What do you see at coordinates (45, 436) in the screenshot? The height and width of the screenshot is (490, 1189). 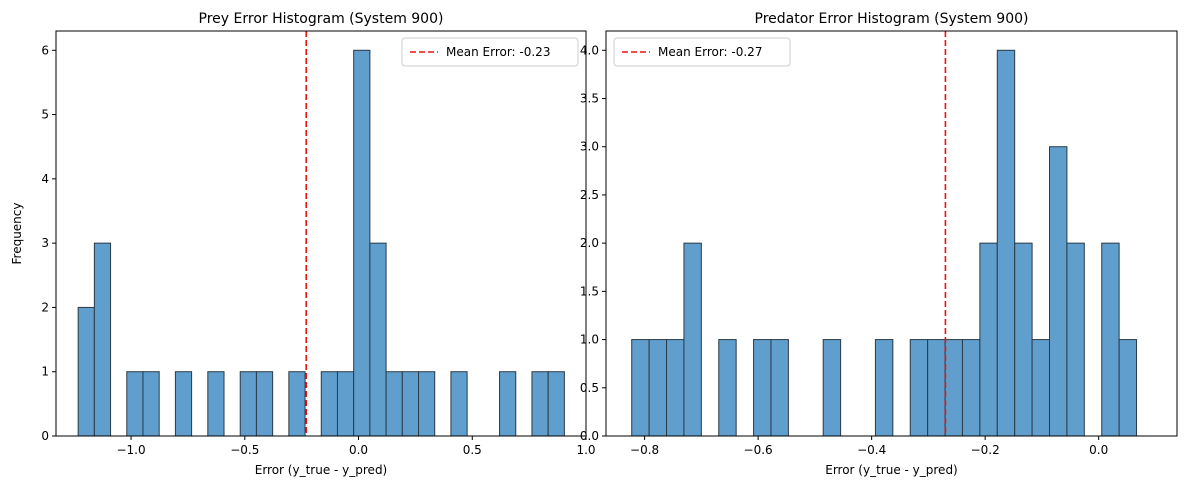 I see `prey-y-tick-label-0: 0` at bounding box center [45, 436].